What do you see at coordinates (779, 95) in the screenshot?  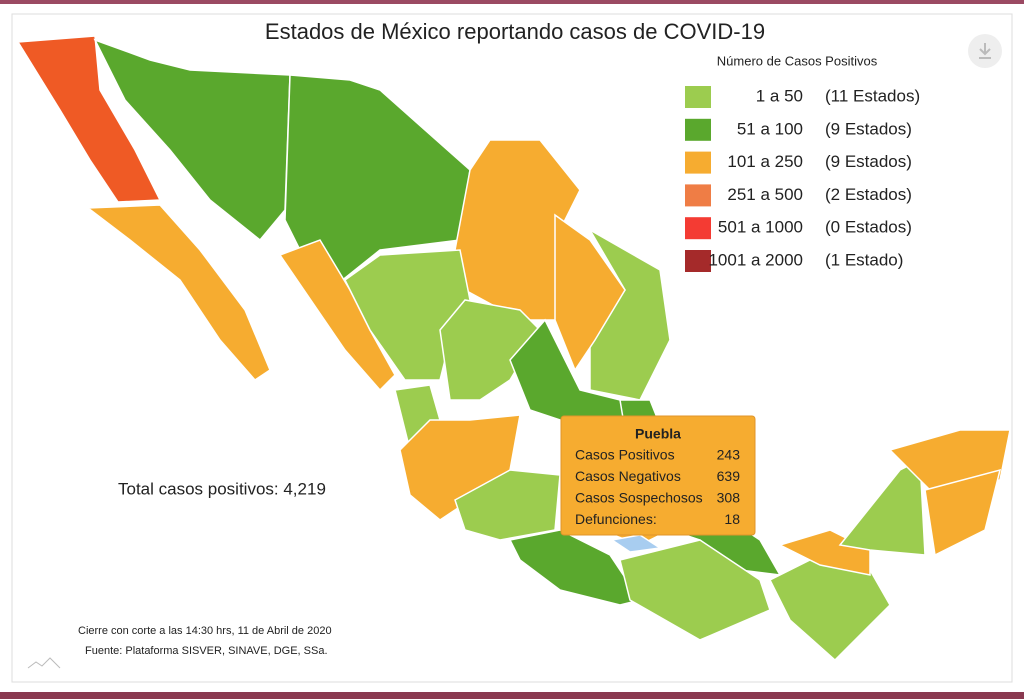 I see `legend-range: 1 a 50` at bounding box center [779, 95].